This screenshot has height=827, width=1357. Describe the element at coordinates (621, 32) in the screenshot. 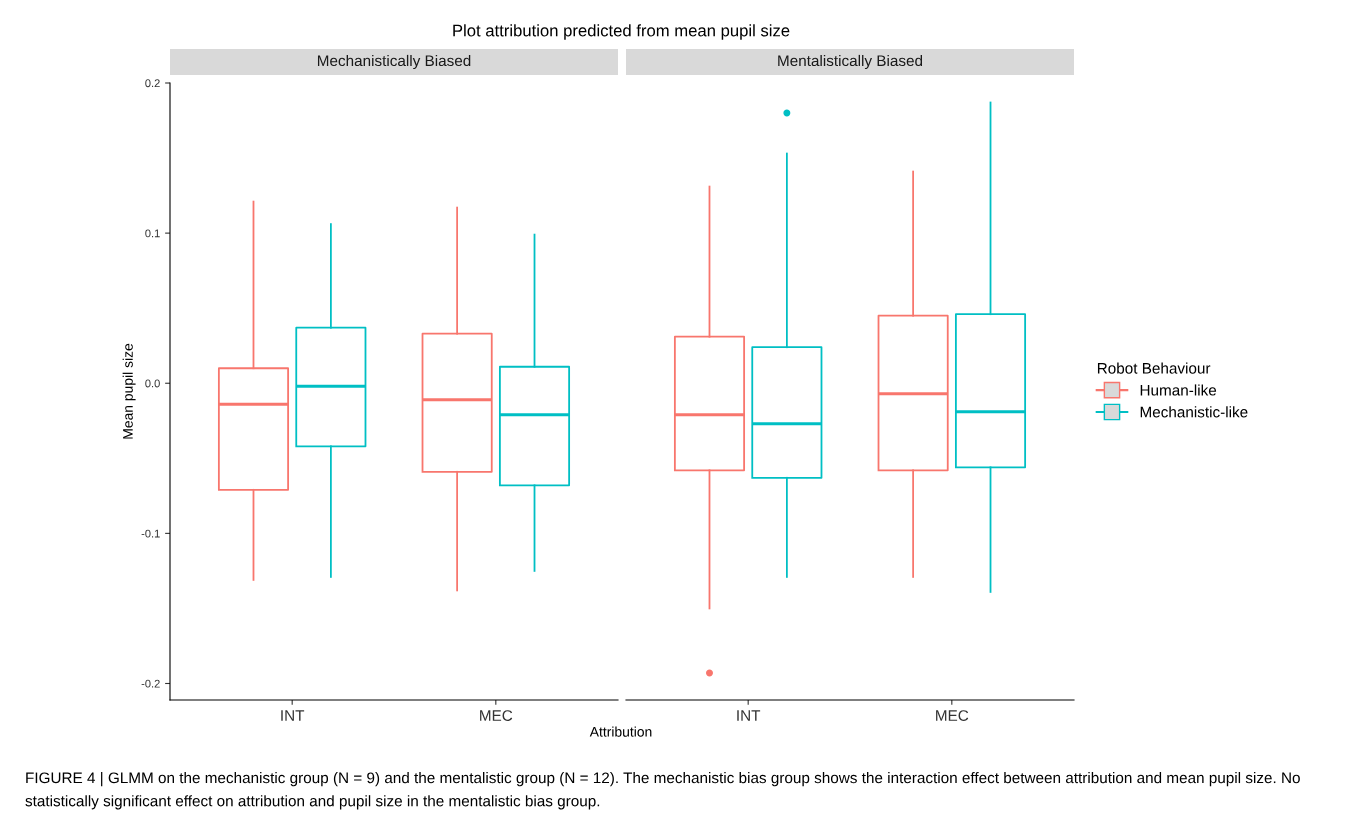

I see `chart-title: Plot attribution predicted from mean pupil size` at that location.